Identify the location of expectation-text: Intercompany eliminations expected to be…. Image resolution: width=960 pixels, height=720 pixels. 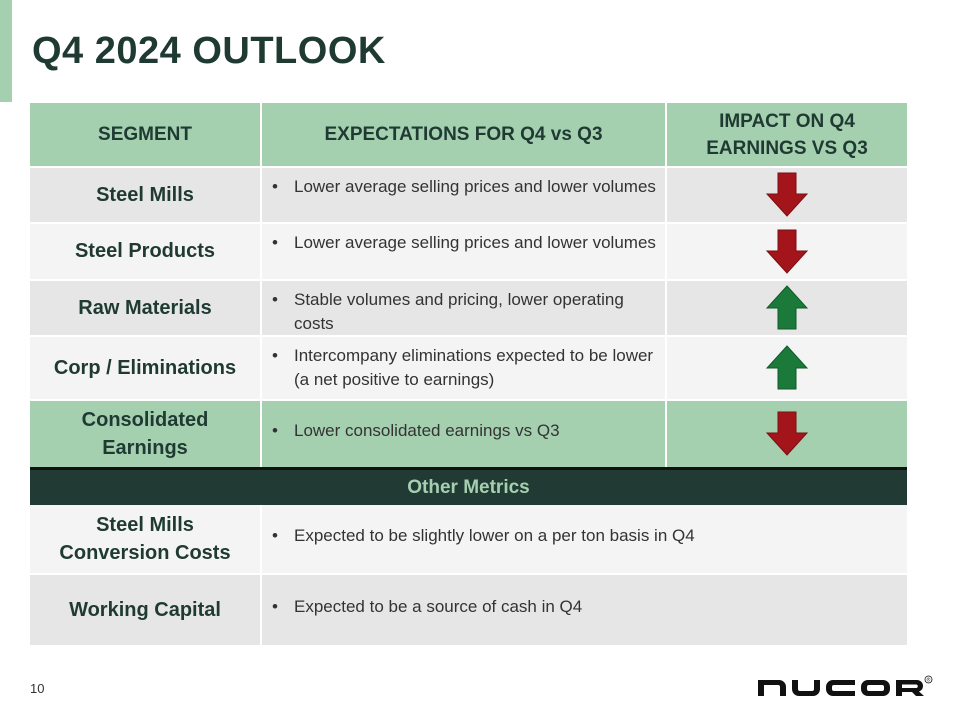
(474, 367).